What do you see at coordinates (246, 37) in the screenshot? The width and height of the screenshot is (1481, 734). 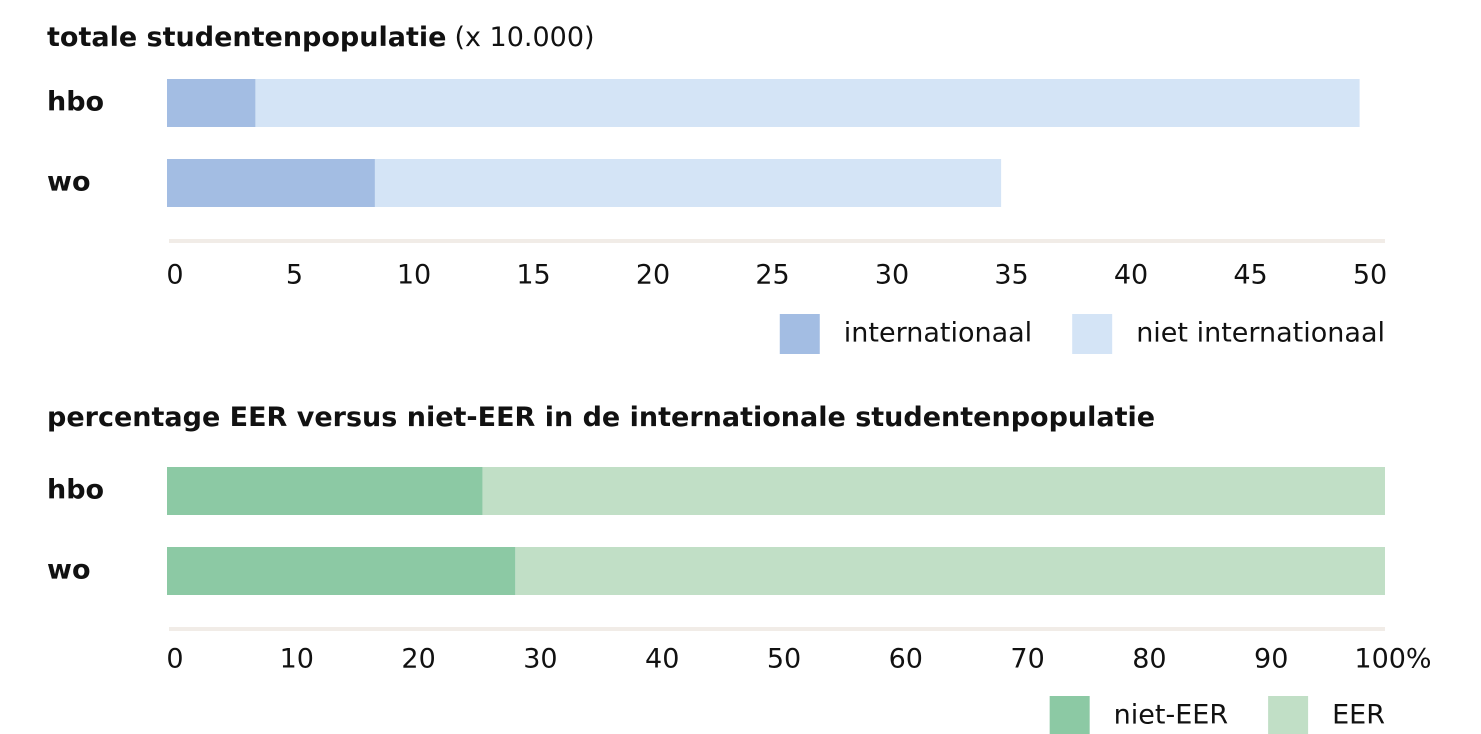 I see `chart-title-main: totale studentenpopulatie` at bounding box center [246, 37].